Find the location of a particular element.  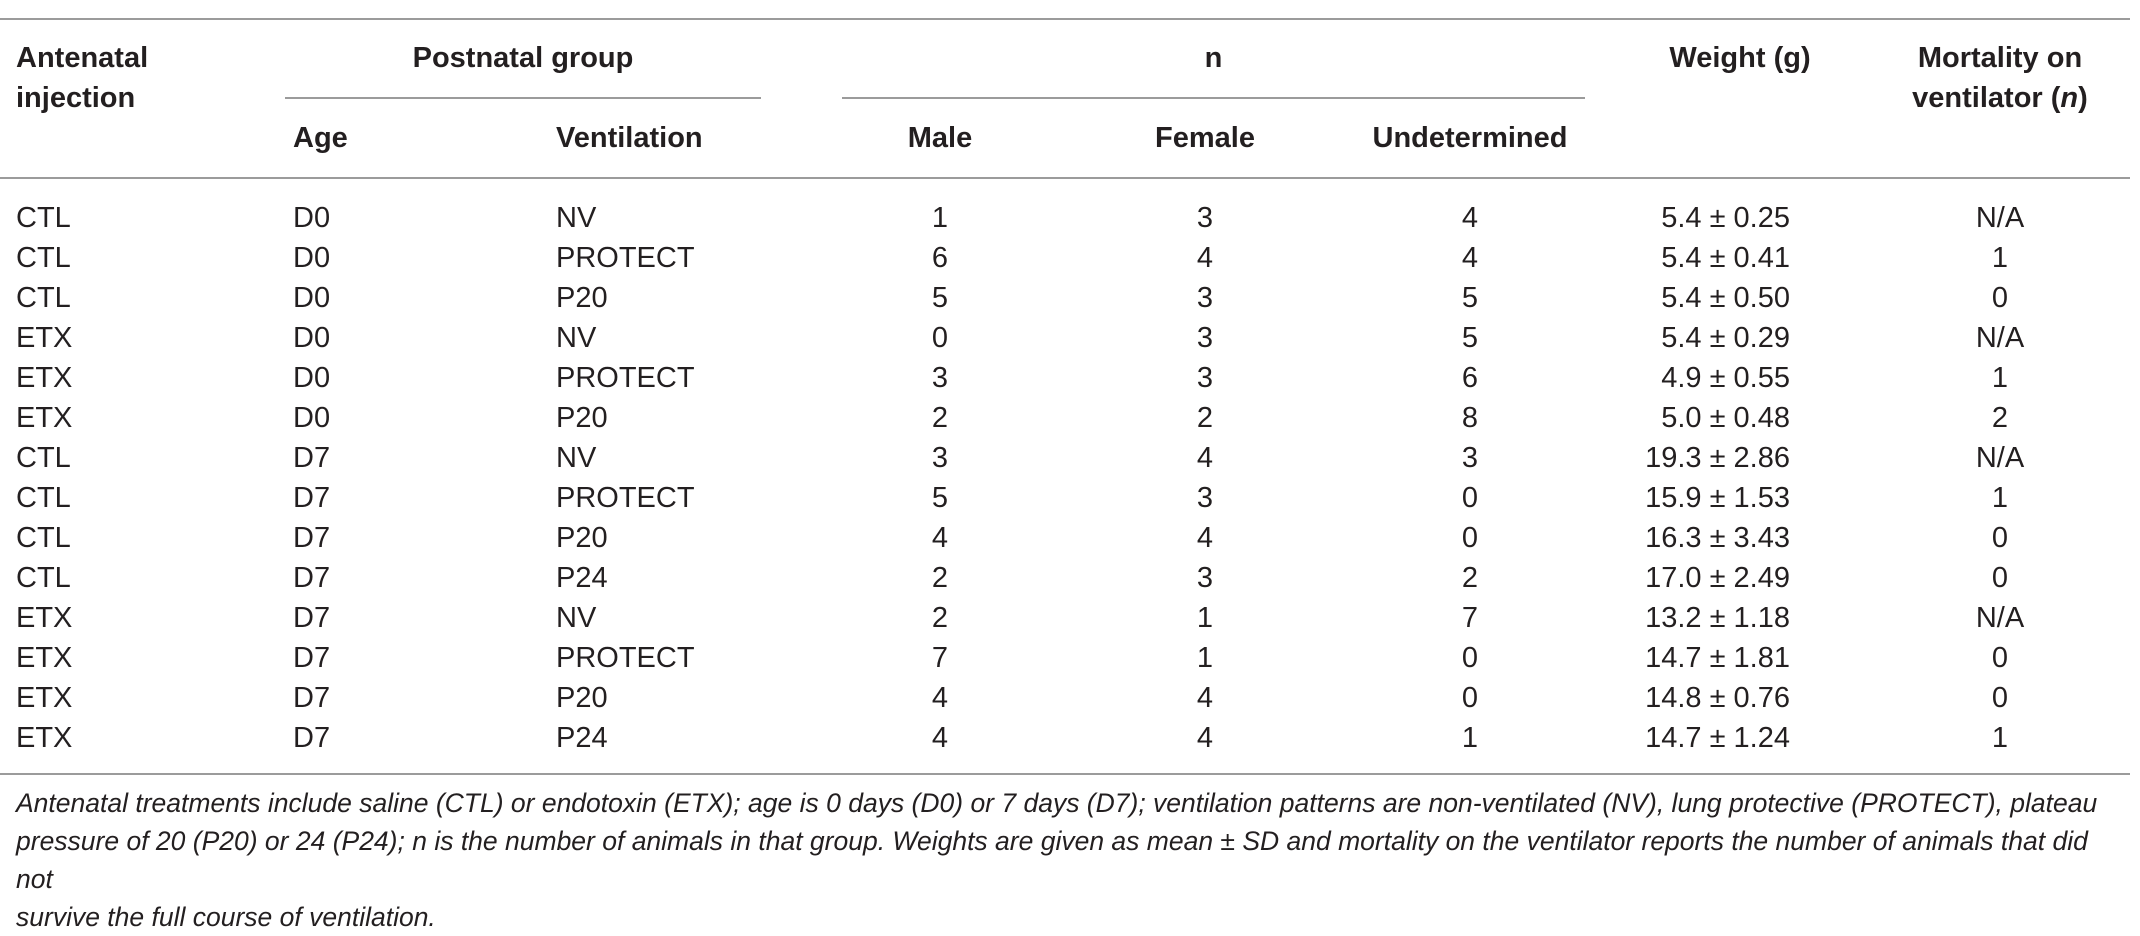

cell-mortality: 2 is located at coordinates (2000, 418).